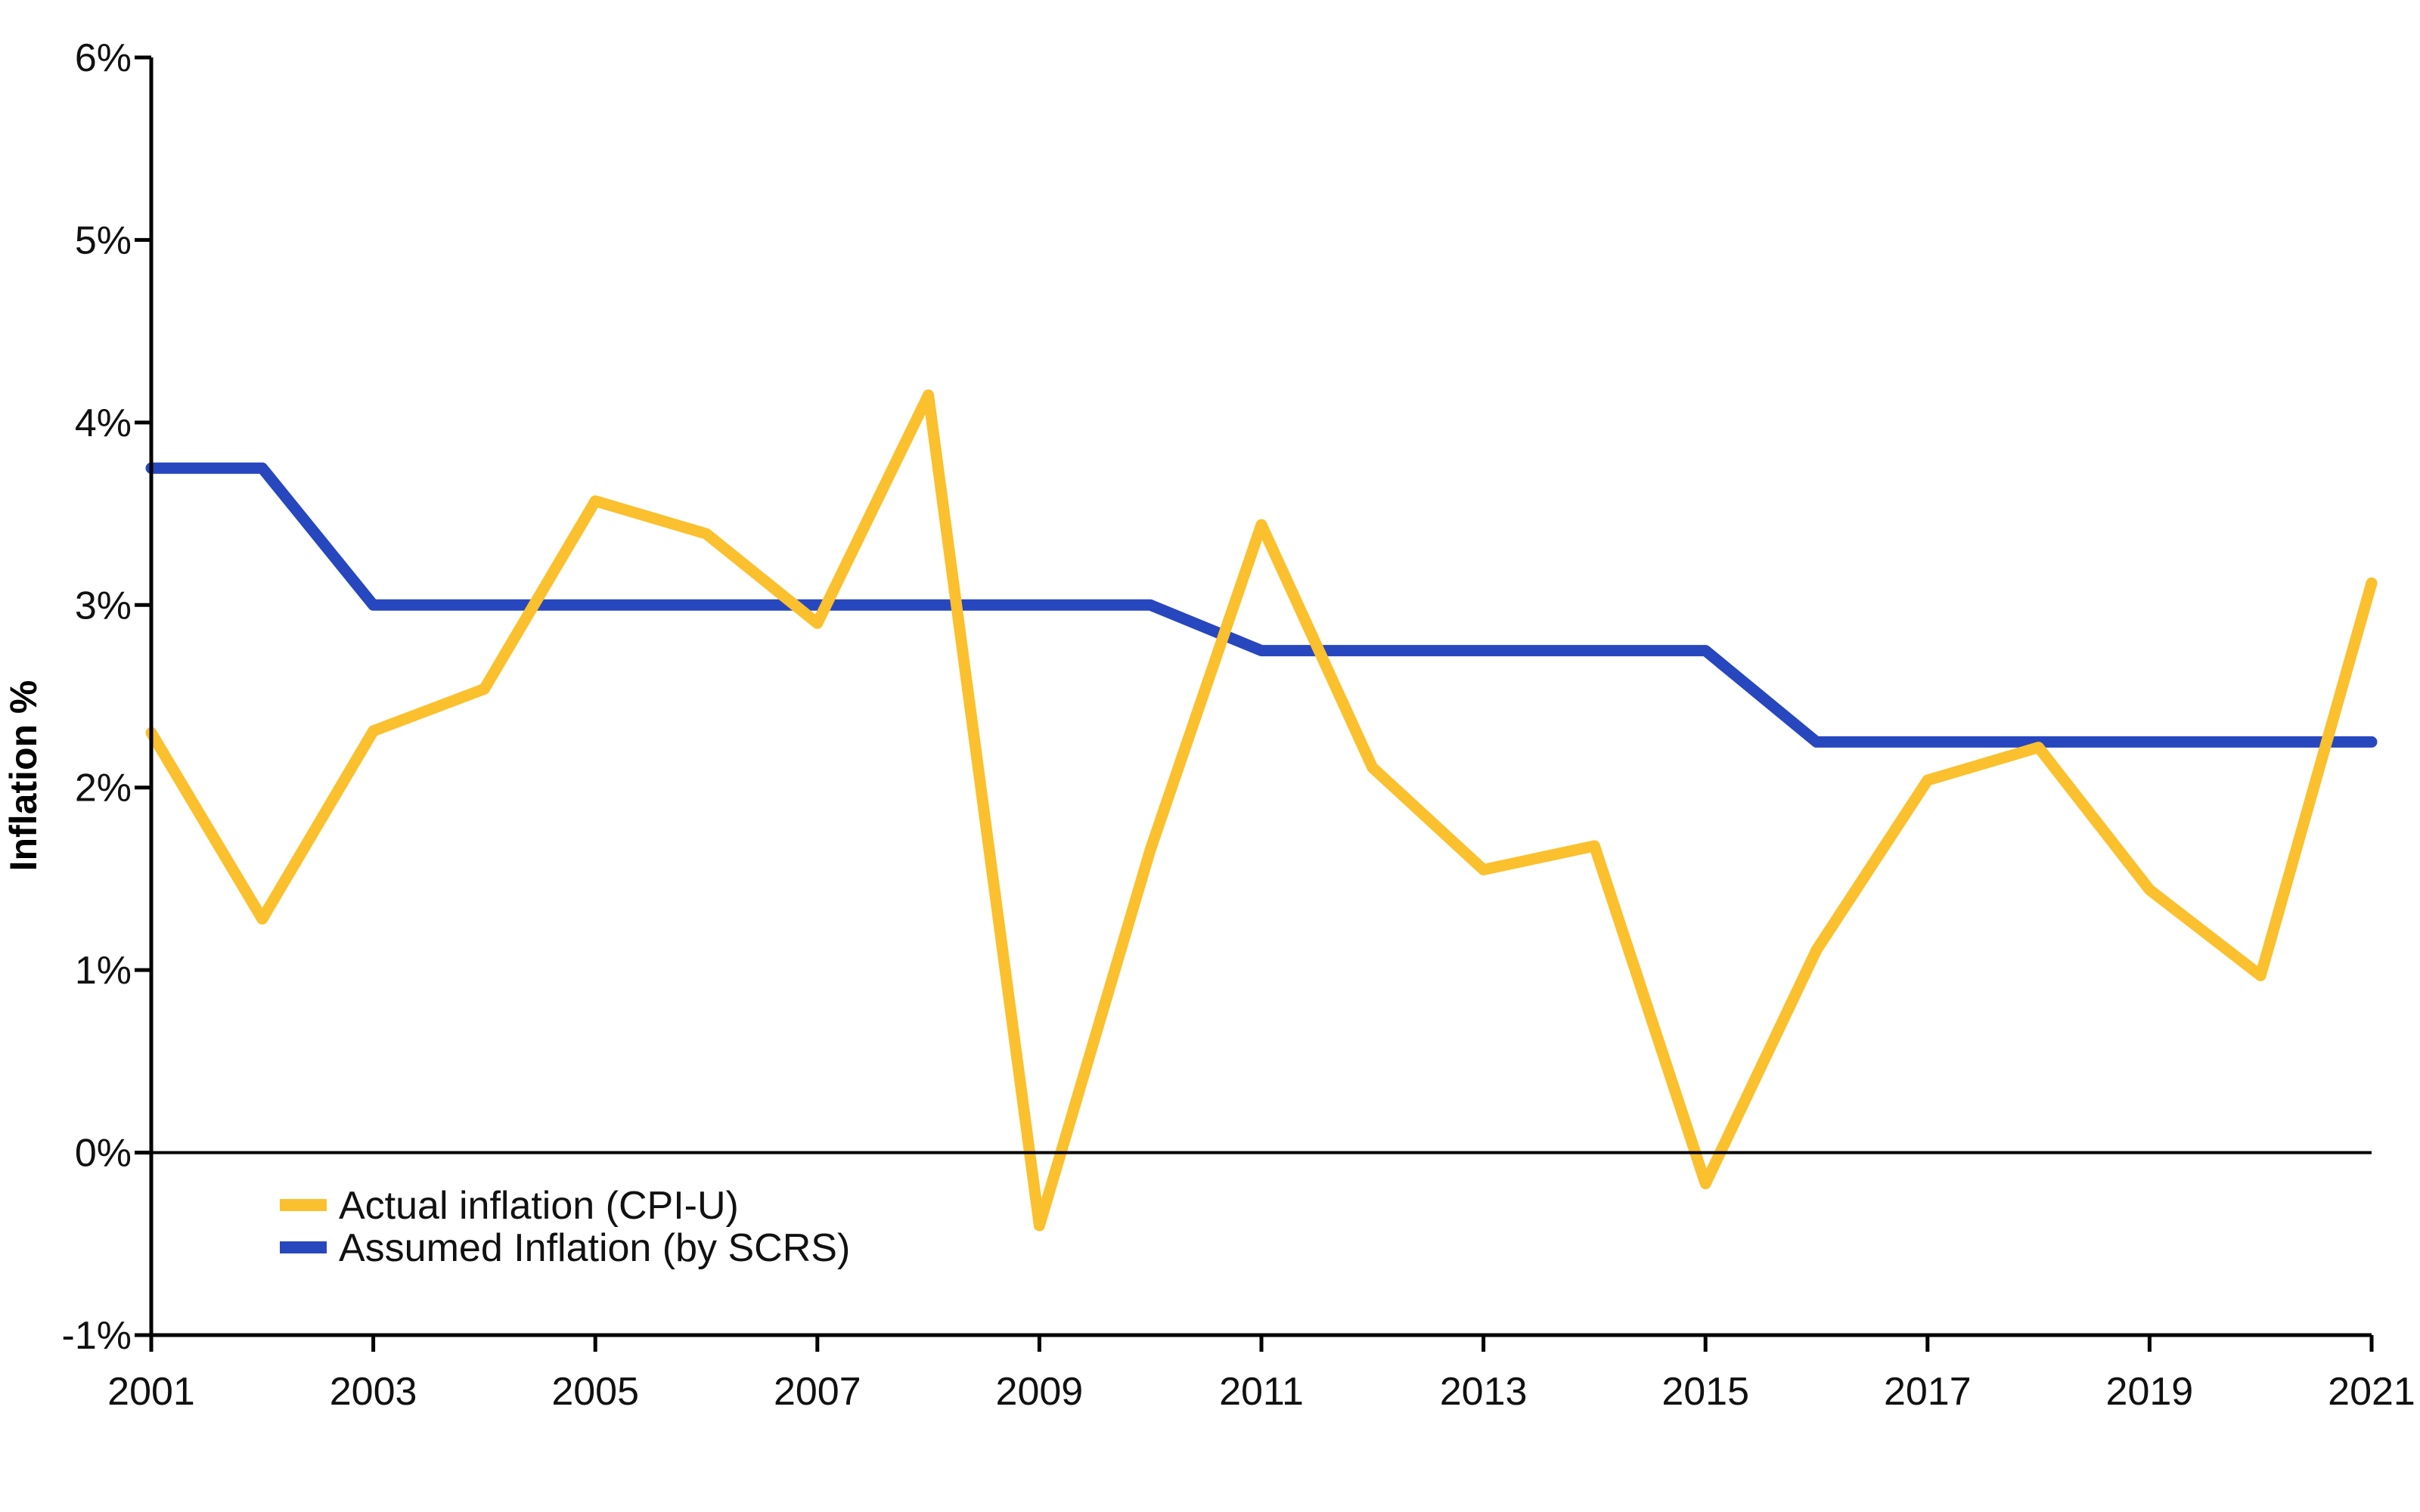 Image resolution: width=2420 pixels, height=1512 pixels. Describe the element at coordinates (104, 971) in the screenshot. I see `y-tick-label: 1%` at that location.